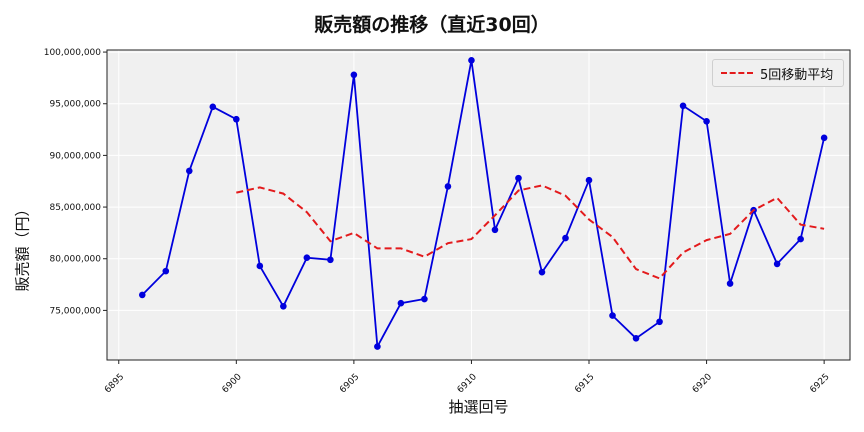  What do you see at coordinates (114, 383) in the screenshot?
I see `x-tick-label: 6895` at bounding box center [114, 383].